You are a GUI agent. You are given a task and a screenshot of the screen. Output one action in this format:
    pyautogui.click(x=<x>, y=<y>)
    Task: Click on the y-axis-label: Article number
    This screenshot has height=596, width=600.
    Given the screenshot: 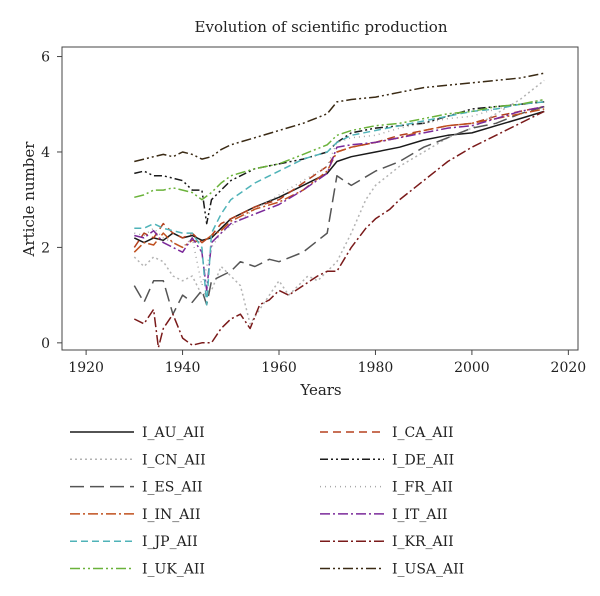 What is the action you would take?
    pyautogui.click(x=29, y=199)
    